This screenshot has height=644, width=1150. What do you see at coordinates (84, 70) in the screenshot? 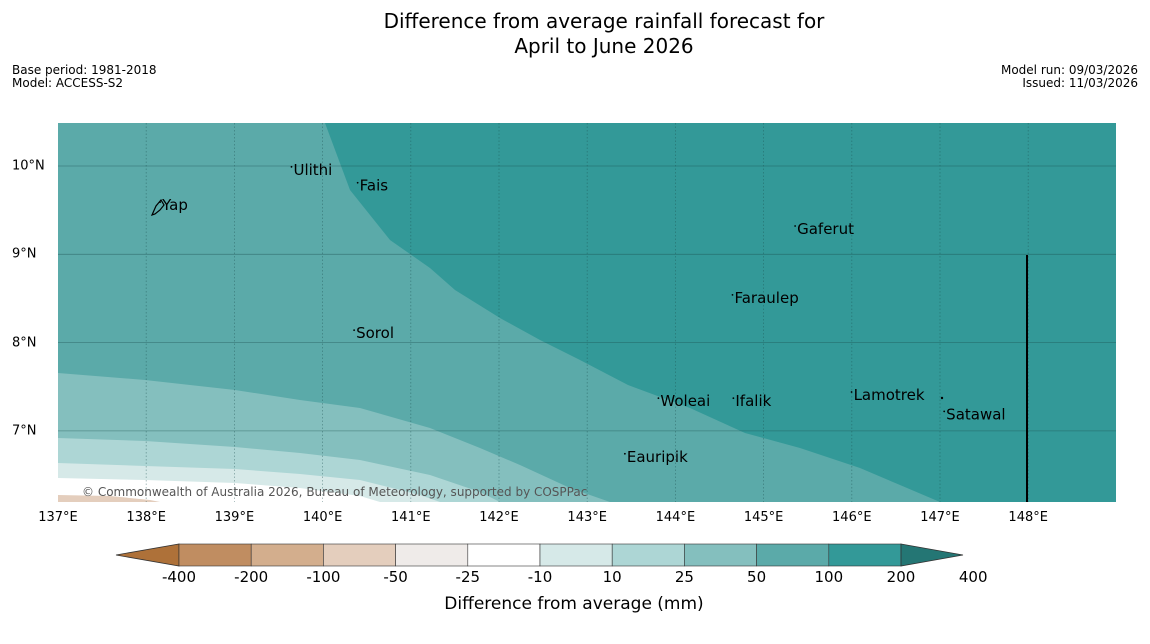
I see `base-period: Base period: 1981-2018` at bounding box center [84, 70].